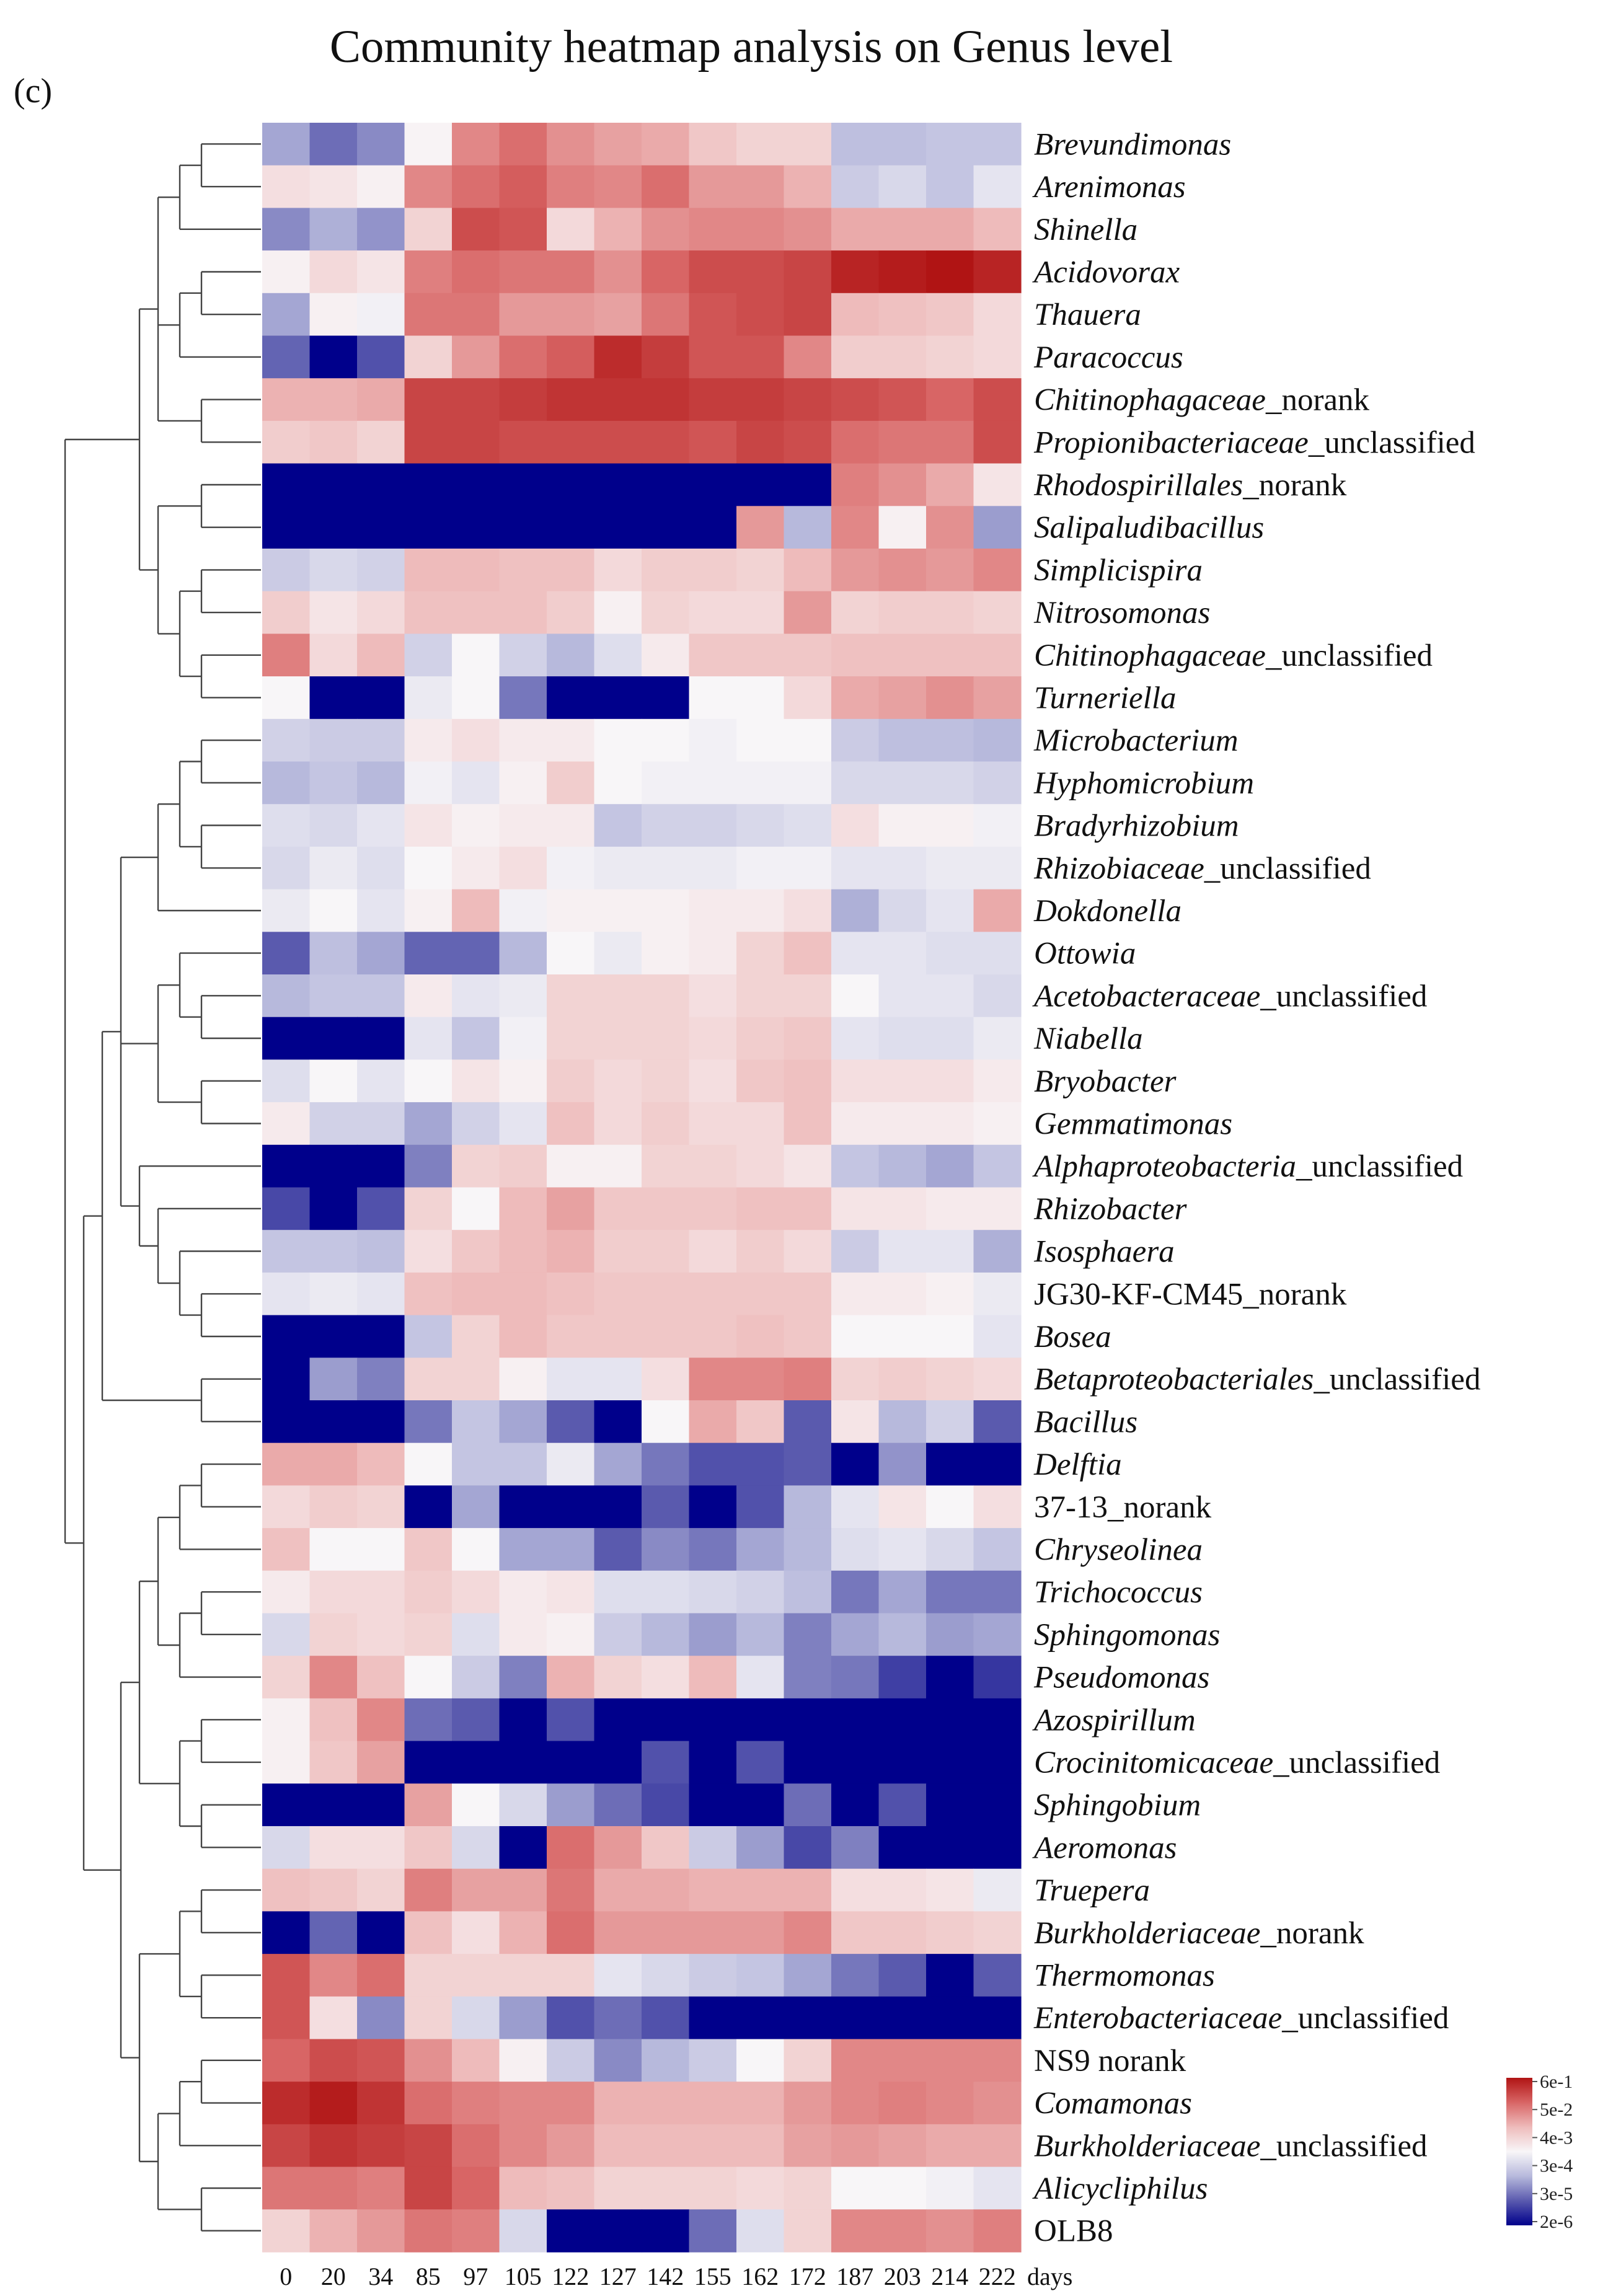  What do you see at coordinates (1133, 1124) in the screenshot?
I see `row-label: Gemmatimonas` at bounding box center [1133, 1124].